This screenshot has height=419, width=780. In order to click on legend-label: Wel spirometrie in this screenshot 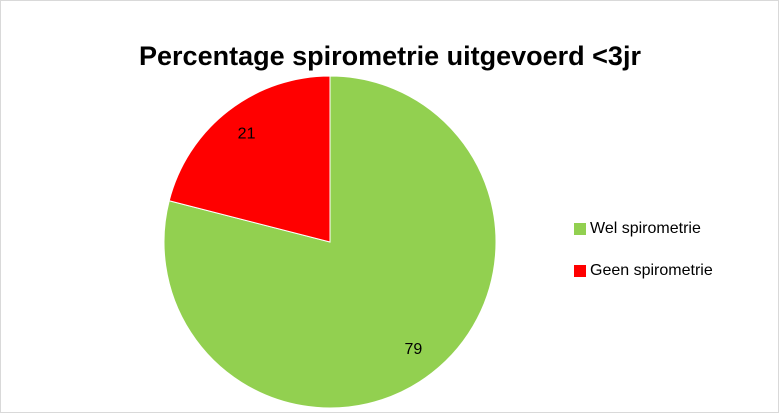, I will do `click(645, 228)`.